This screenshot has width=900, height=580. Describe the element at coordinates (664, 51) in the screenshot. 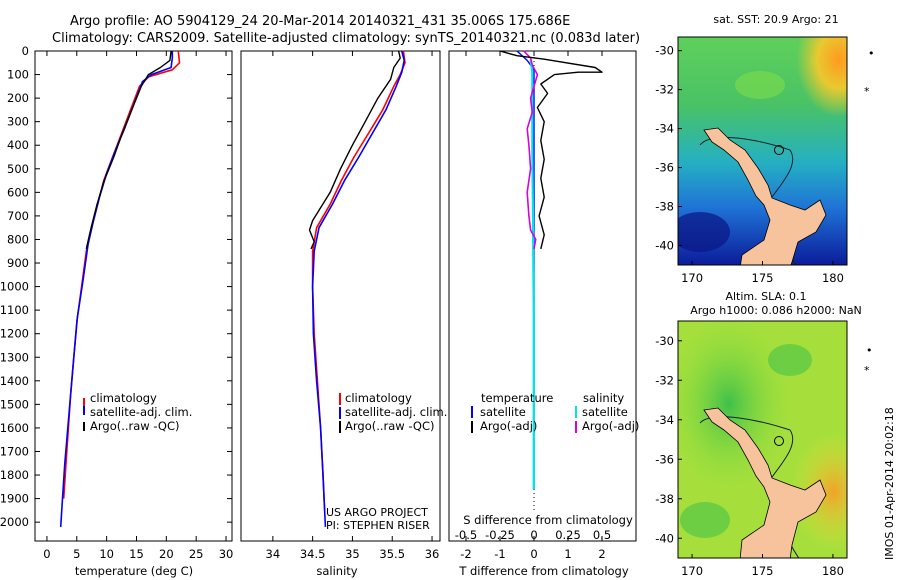

I see `map-y-tick-label: -30` at that location.